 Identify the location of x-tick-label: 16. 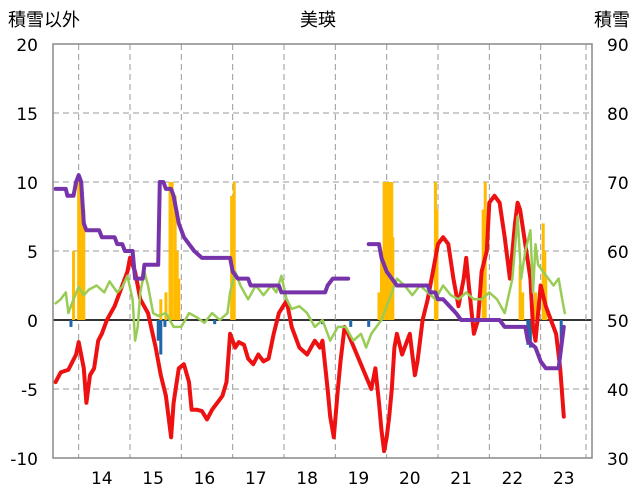
(205, 479).